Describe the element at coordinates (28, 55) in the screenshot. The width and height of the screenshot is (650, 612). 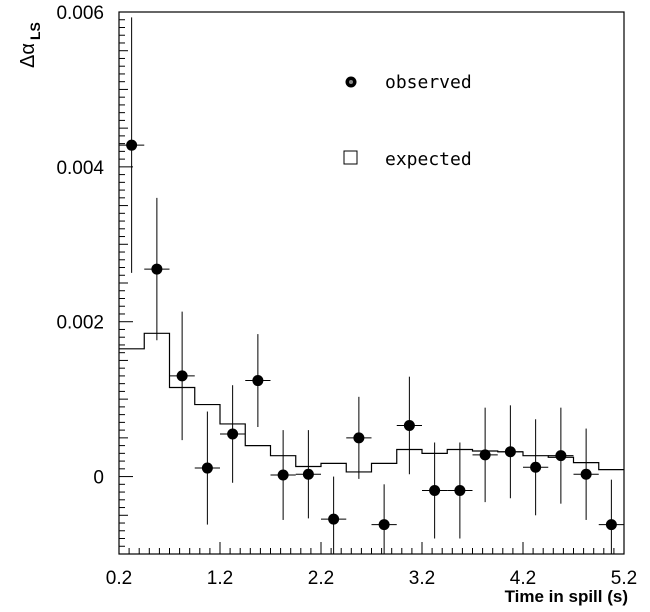
I see `y-axis-label-main: Δα` at that location.